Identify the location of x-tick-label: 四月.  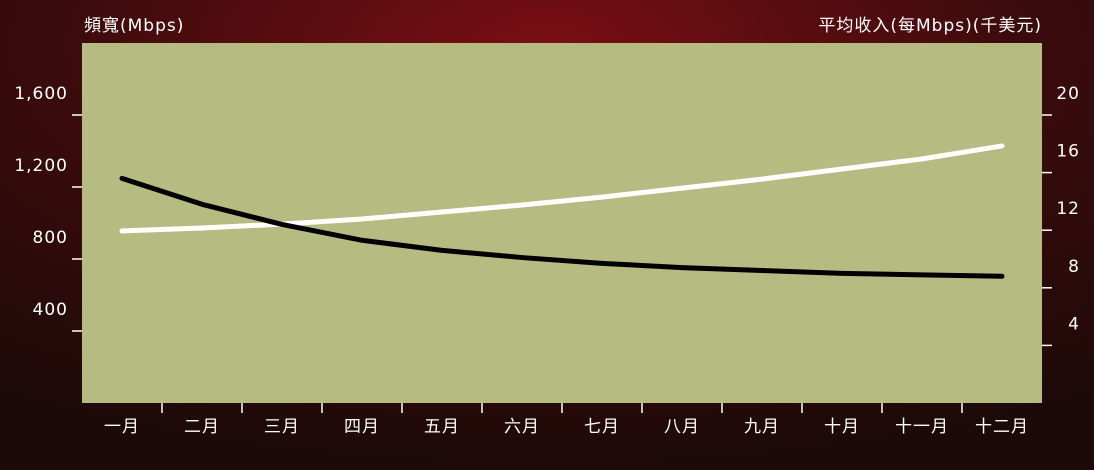
(362, 427).